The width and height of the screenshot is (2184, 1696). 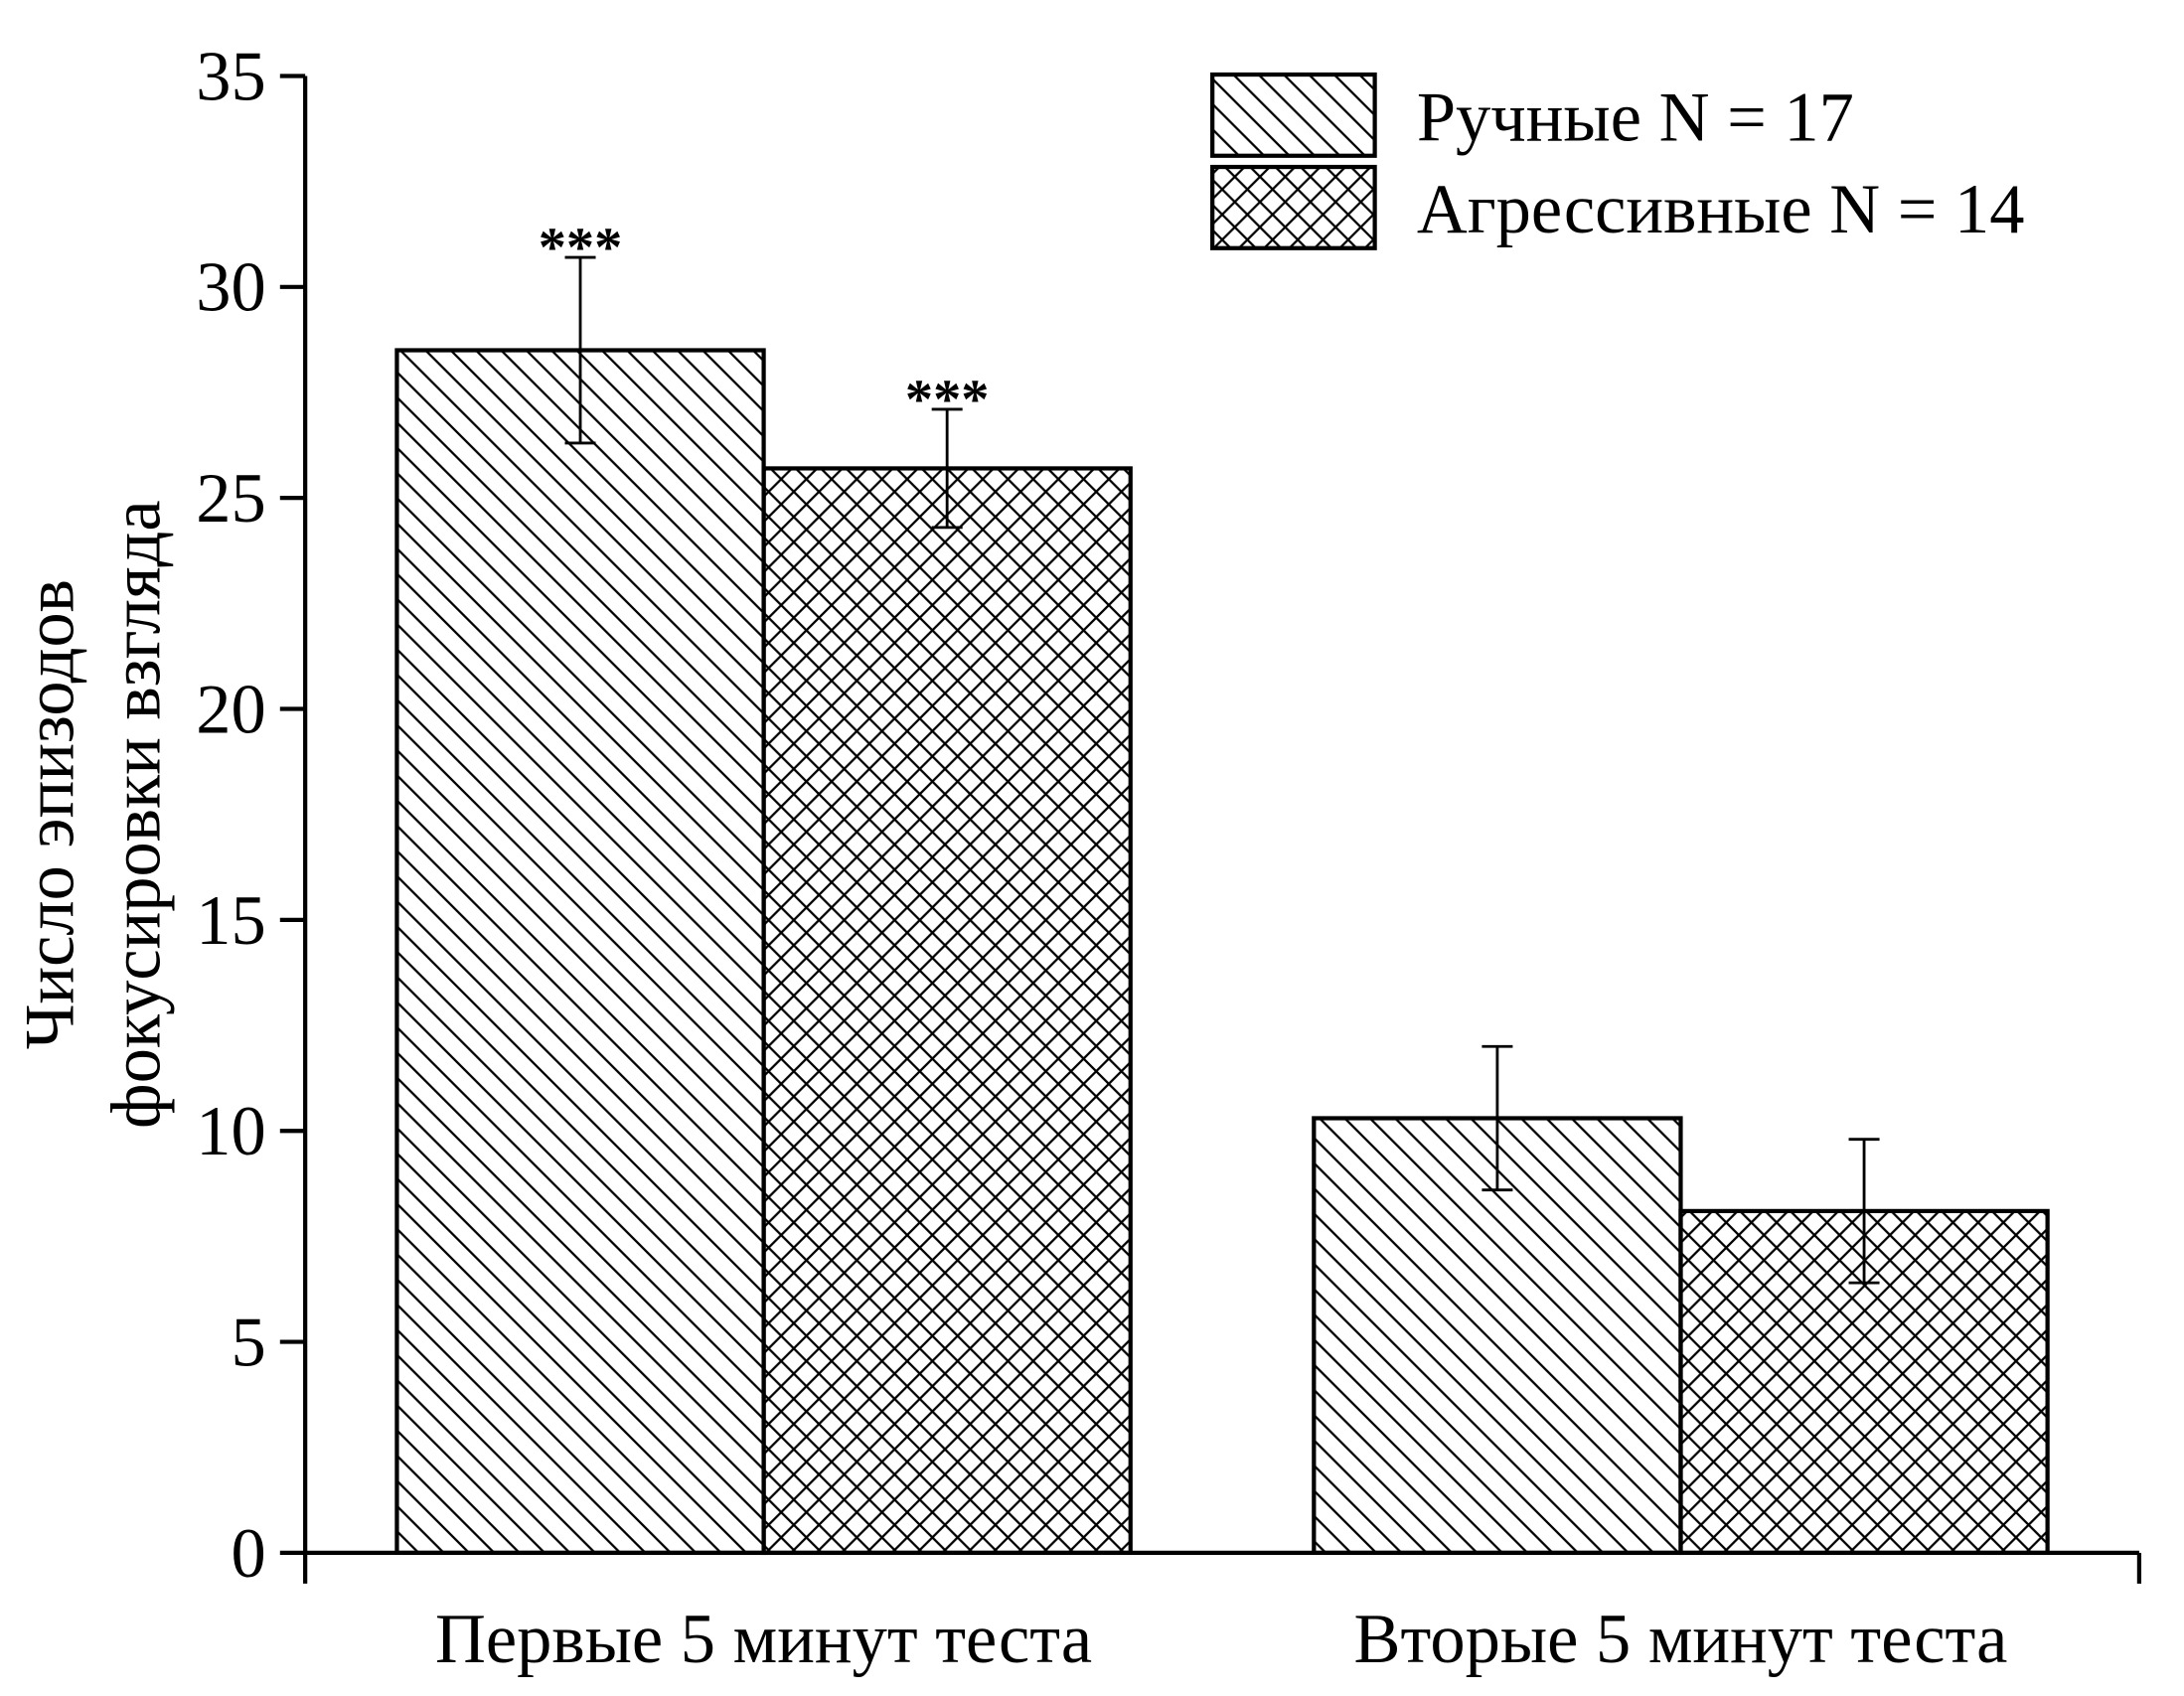 I want to click on x-tick-label: Вторые 5 минут теста, so click(x=1681, y=1640).